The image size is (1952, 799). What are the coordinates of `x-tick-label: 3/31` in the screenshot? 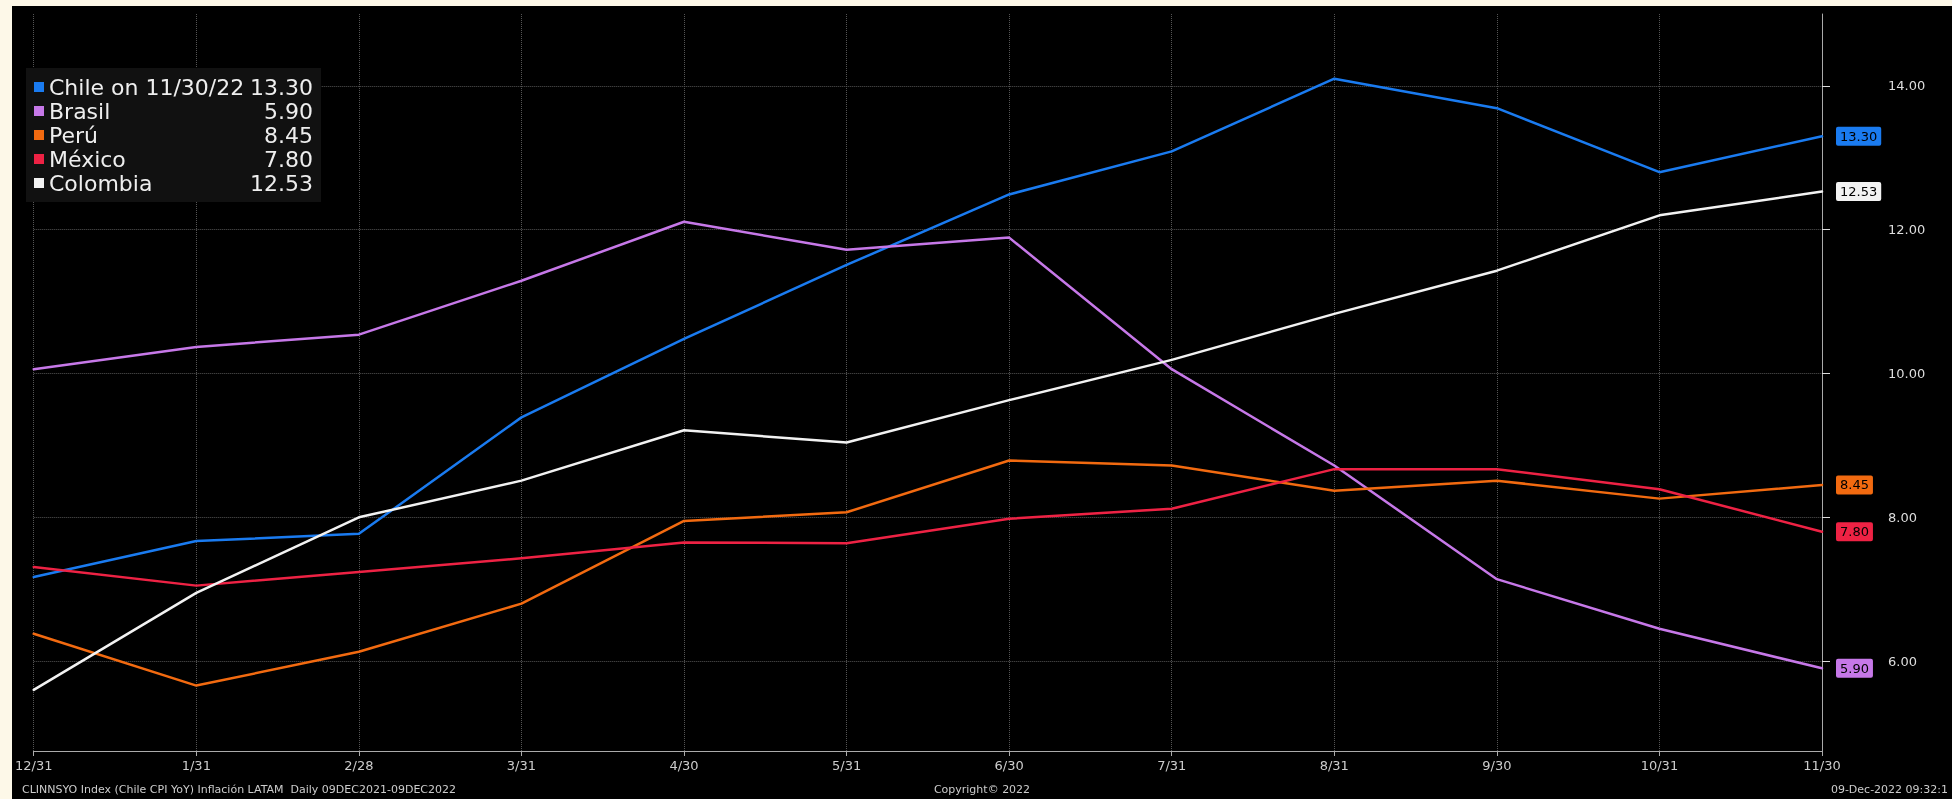 It's located at (521, 765).